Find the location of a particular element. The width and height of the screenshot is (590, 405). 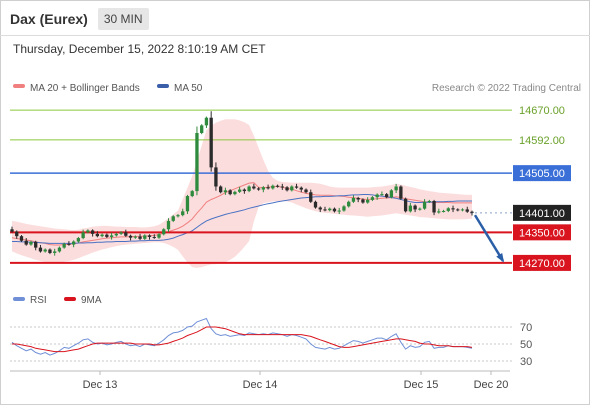

forecast-arrow-head is located at coordinates (500, 257).